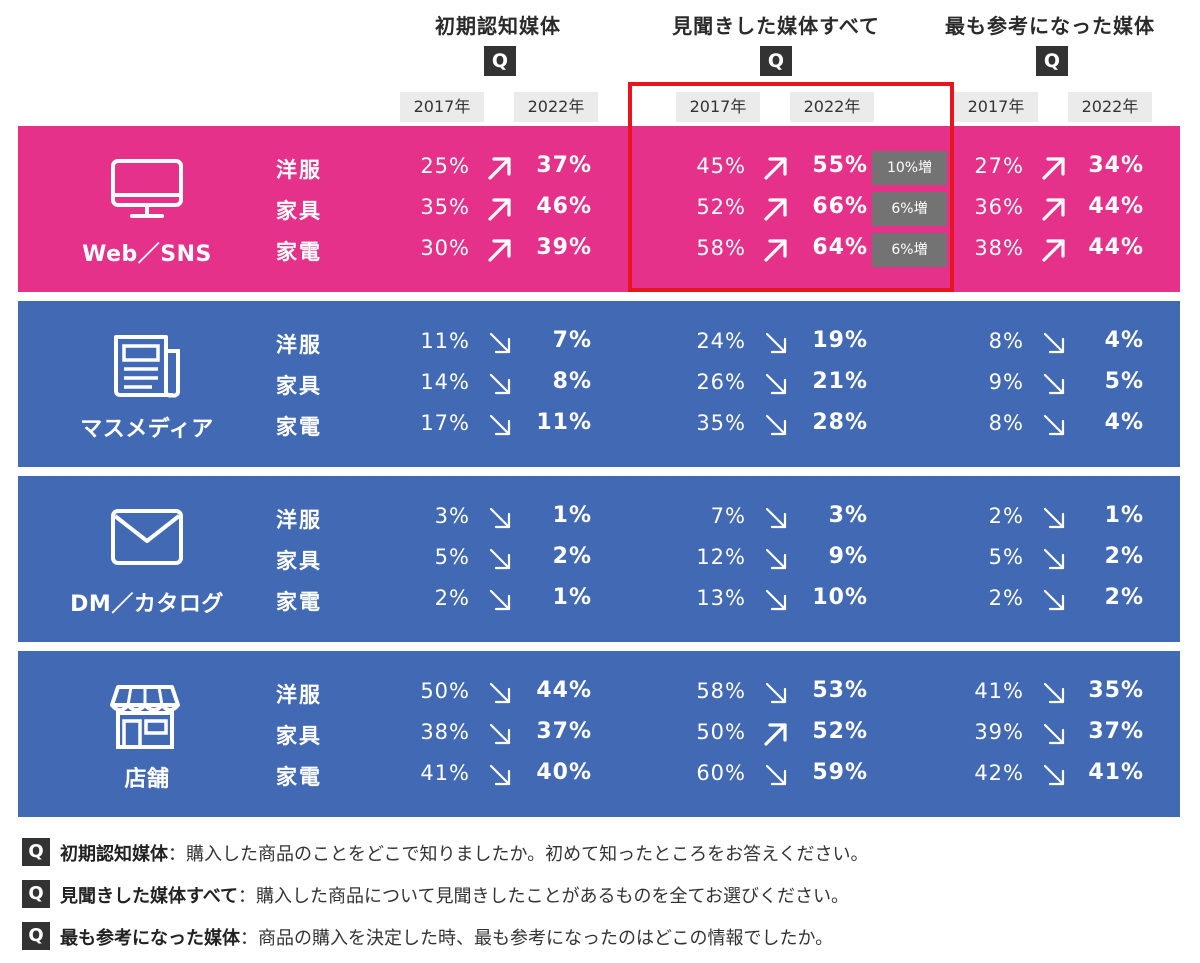 This screenshot has height=963, width=1200. What do you see at coordinates (147, 539) in the screenshot?
I see `envelope-icon` at bounding box center [147, 539].